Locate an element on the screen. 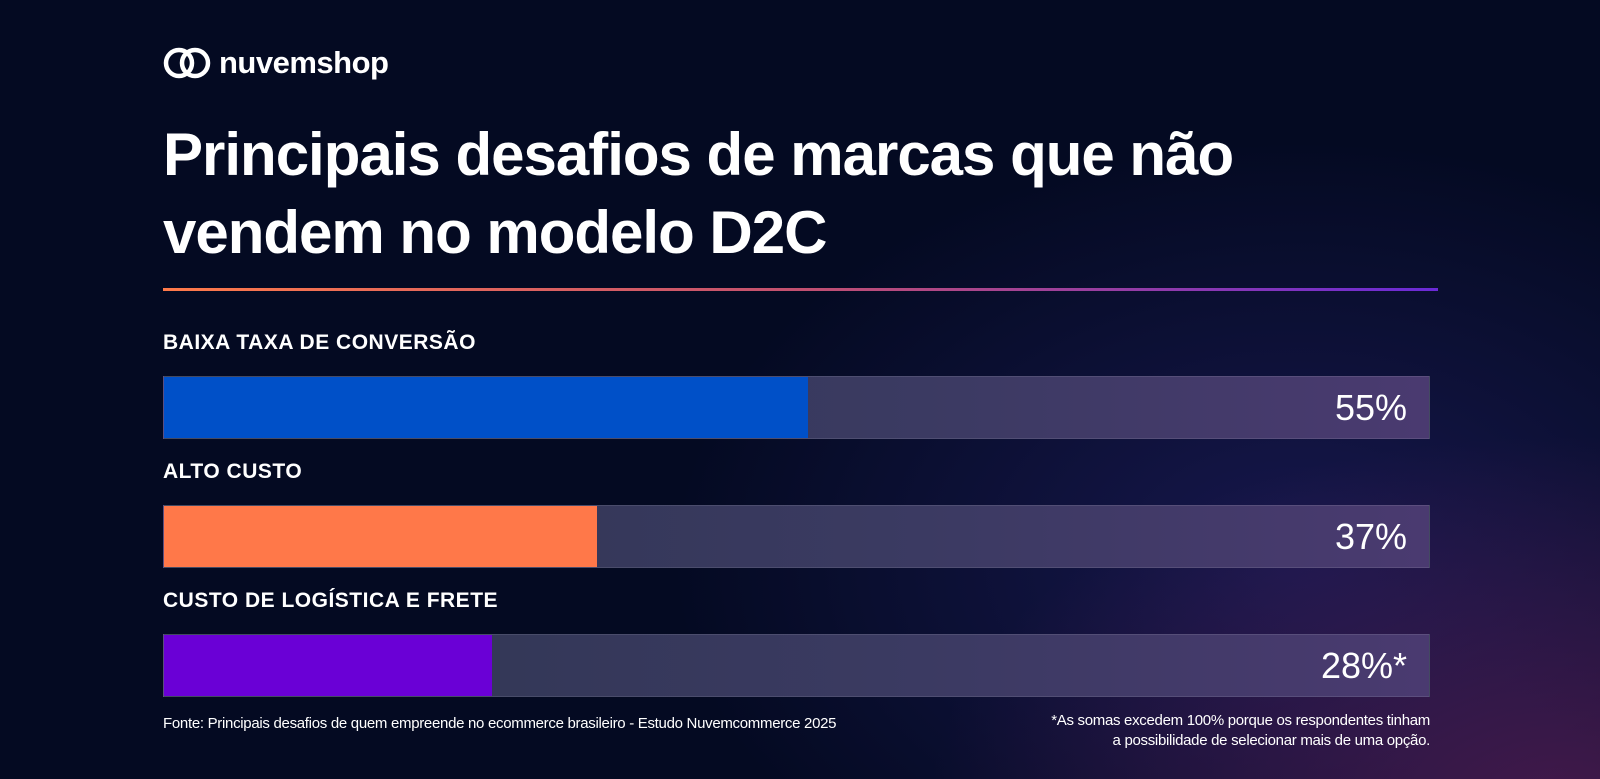 This screenshot has height=779, width=1600. bar-track: 55% is located at coordinates (796, 407).